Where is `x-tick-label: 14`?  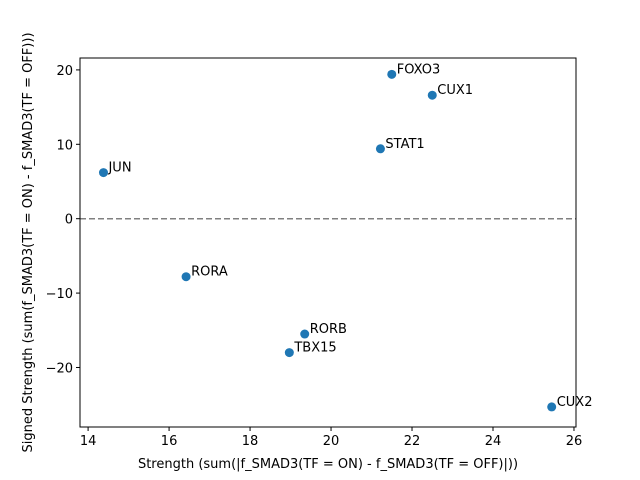
x-tick-label: 14 is located at coordinates (88, 441).